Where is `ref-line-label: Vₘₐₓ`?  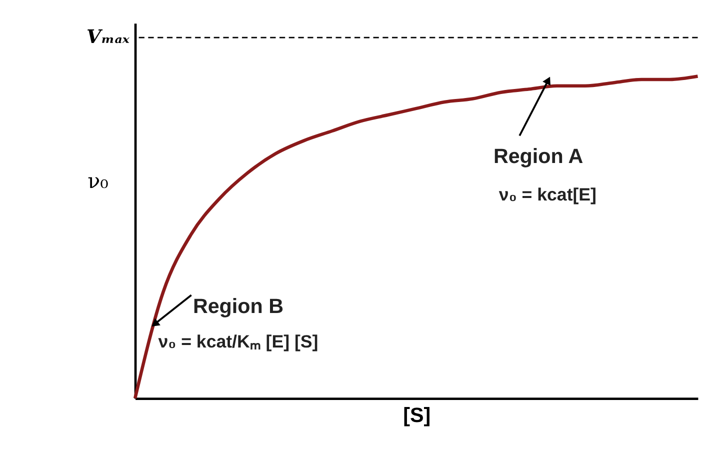 ref-line-label: Vₘₐₓ is located at coordinates (108, 37).